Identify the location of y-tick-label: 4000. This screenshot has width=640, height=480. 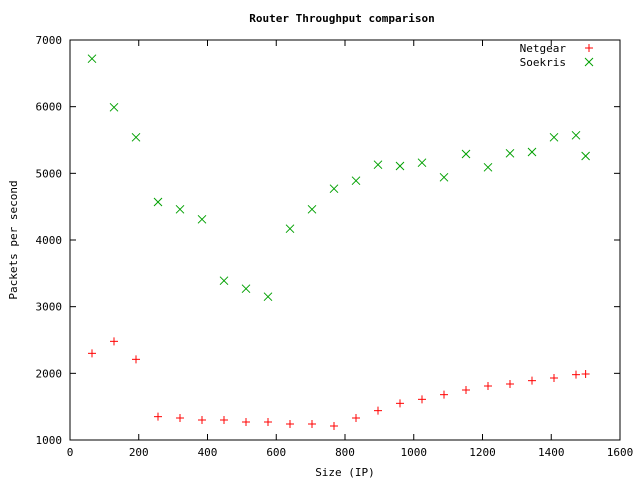
(49, 240).